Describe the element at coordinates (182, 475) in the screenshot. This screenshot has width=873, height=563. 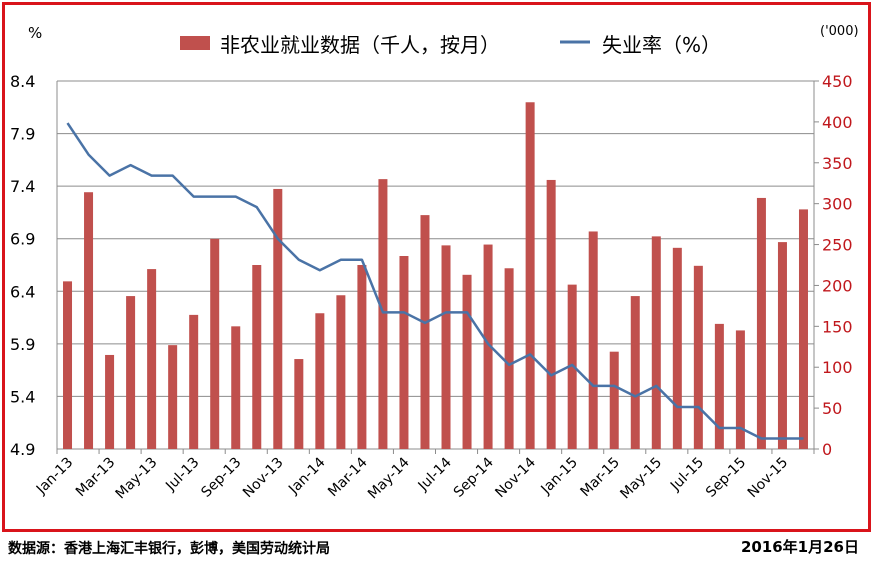
I see `x-tick-label: Jul-13` at that location.